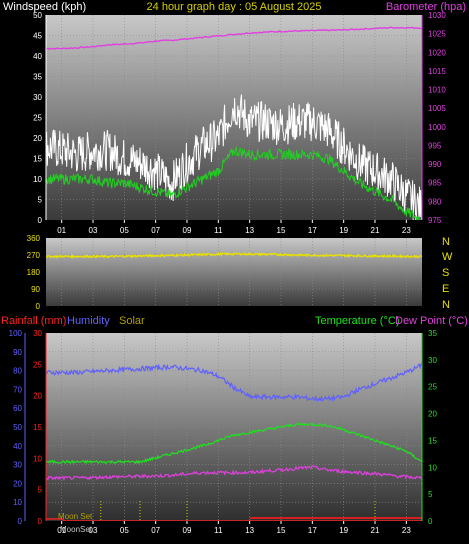 This screenshot has height=544, width=469. Describe the element at coordinates (234, 255) in the screenshot. I see `wind-direction-line` at that location.